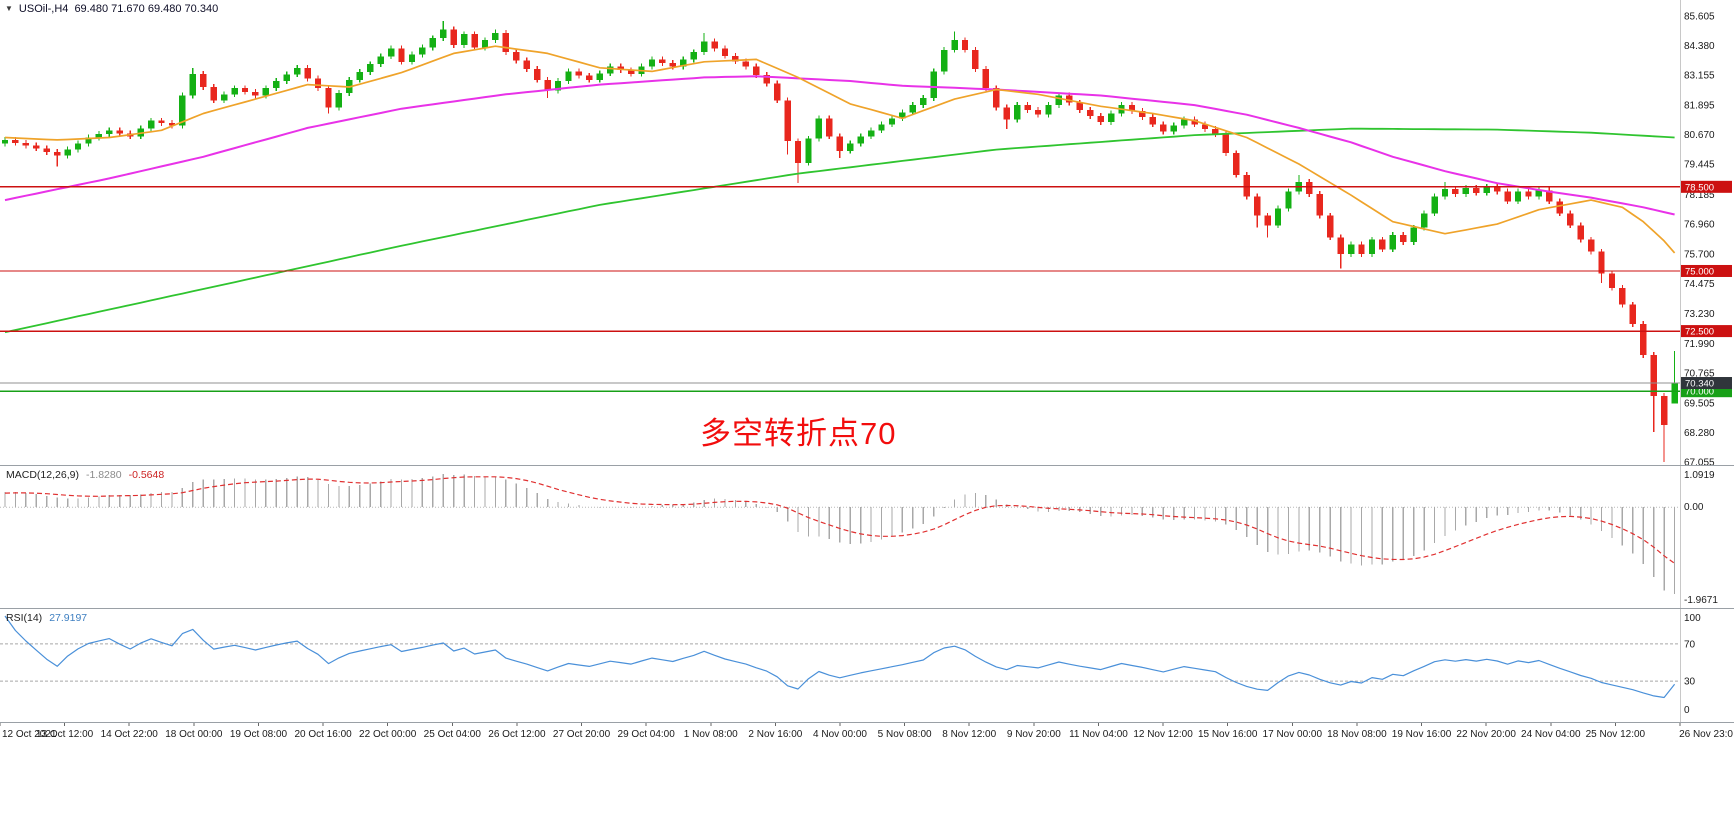 Image resolution: width=1734 pixels, height=836 pixels. What do you see at coordinates (1699, 46) in the screenshot?
I see `svg-text: 84.380` at bounding box center [1699, 46].